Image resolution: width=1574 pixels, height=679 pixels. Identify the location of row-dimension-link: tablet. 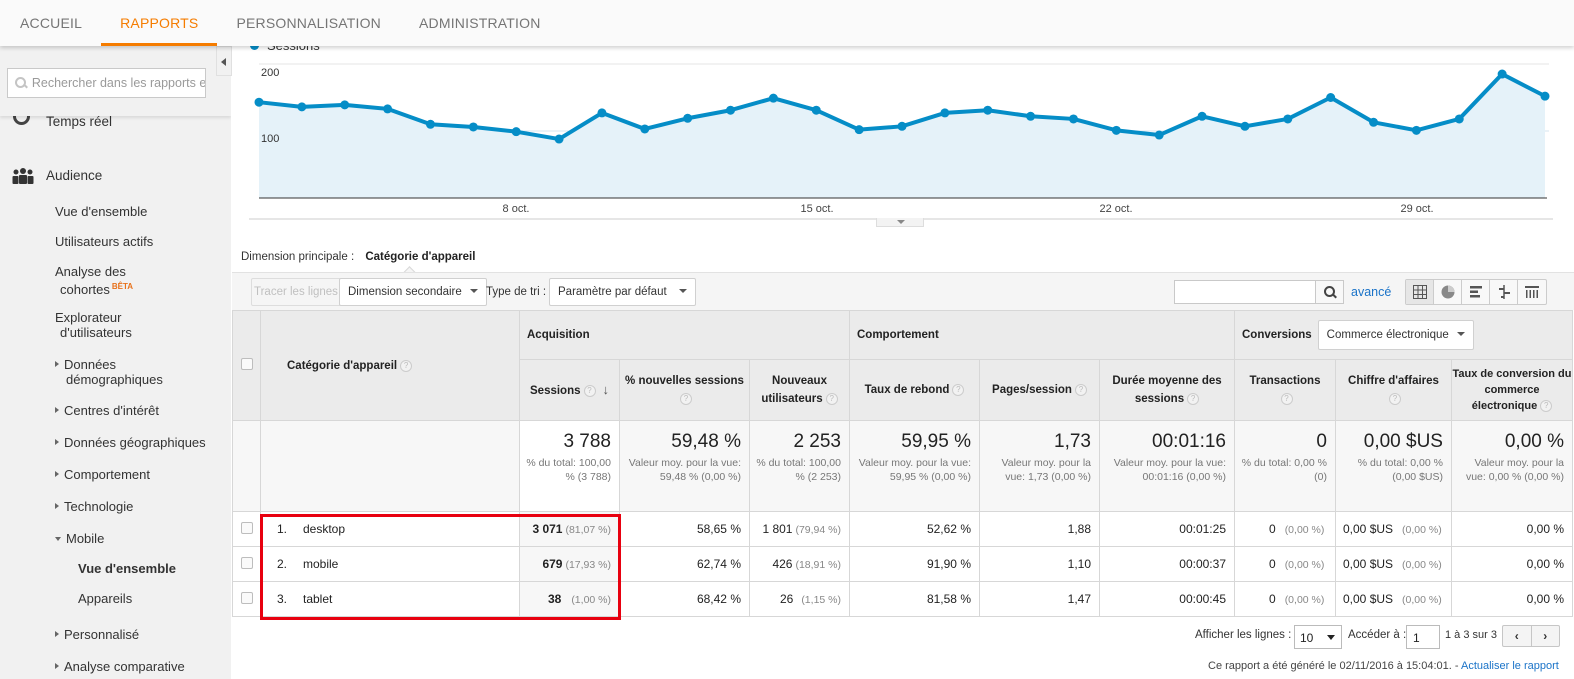
(318, 599).